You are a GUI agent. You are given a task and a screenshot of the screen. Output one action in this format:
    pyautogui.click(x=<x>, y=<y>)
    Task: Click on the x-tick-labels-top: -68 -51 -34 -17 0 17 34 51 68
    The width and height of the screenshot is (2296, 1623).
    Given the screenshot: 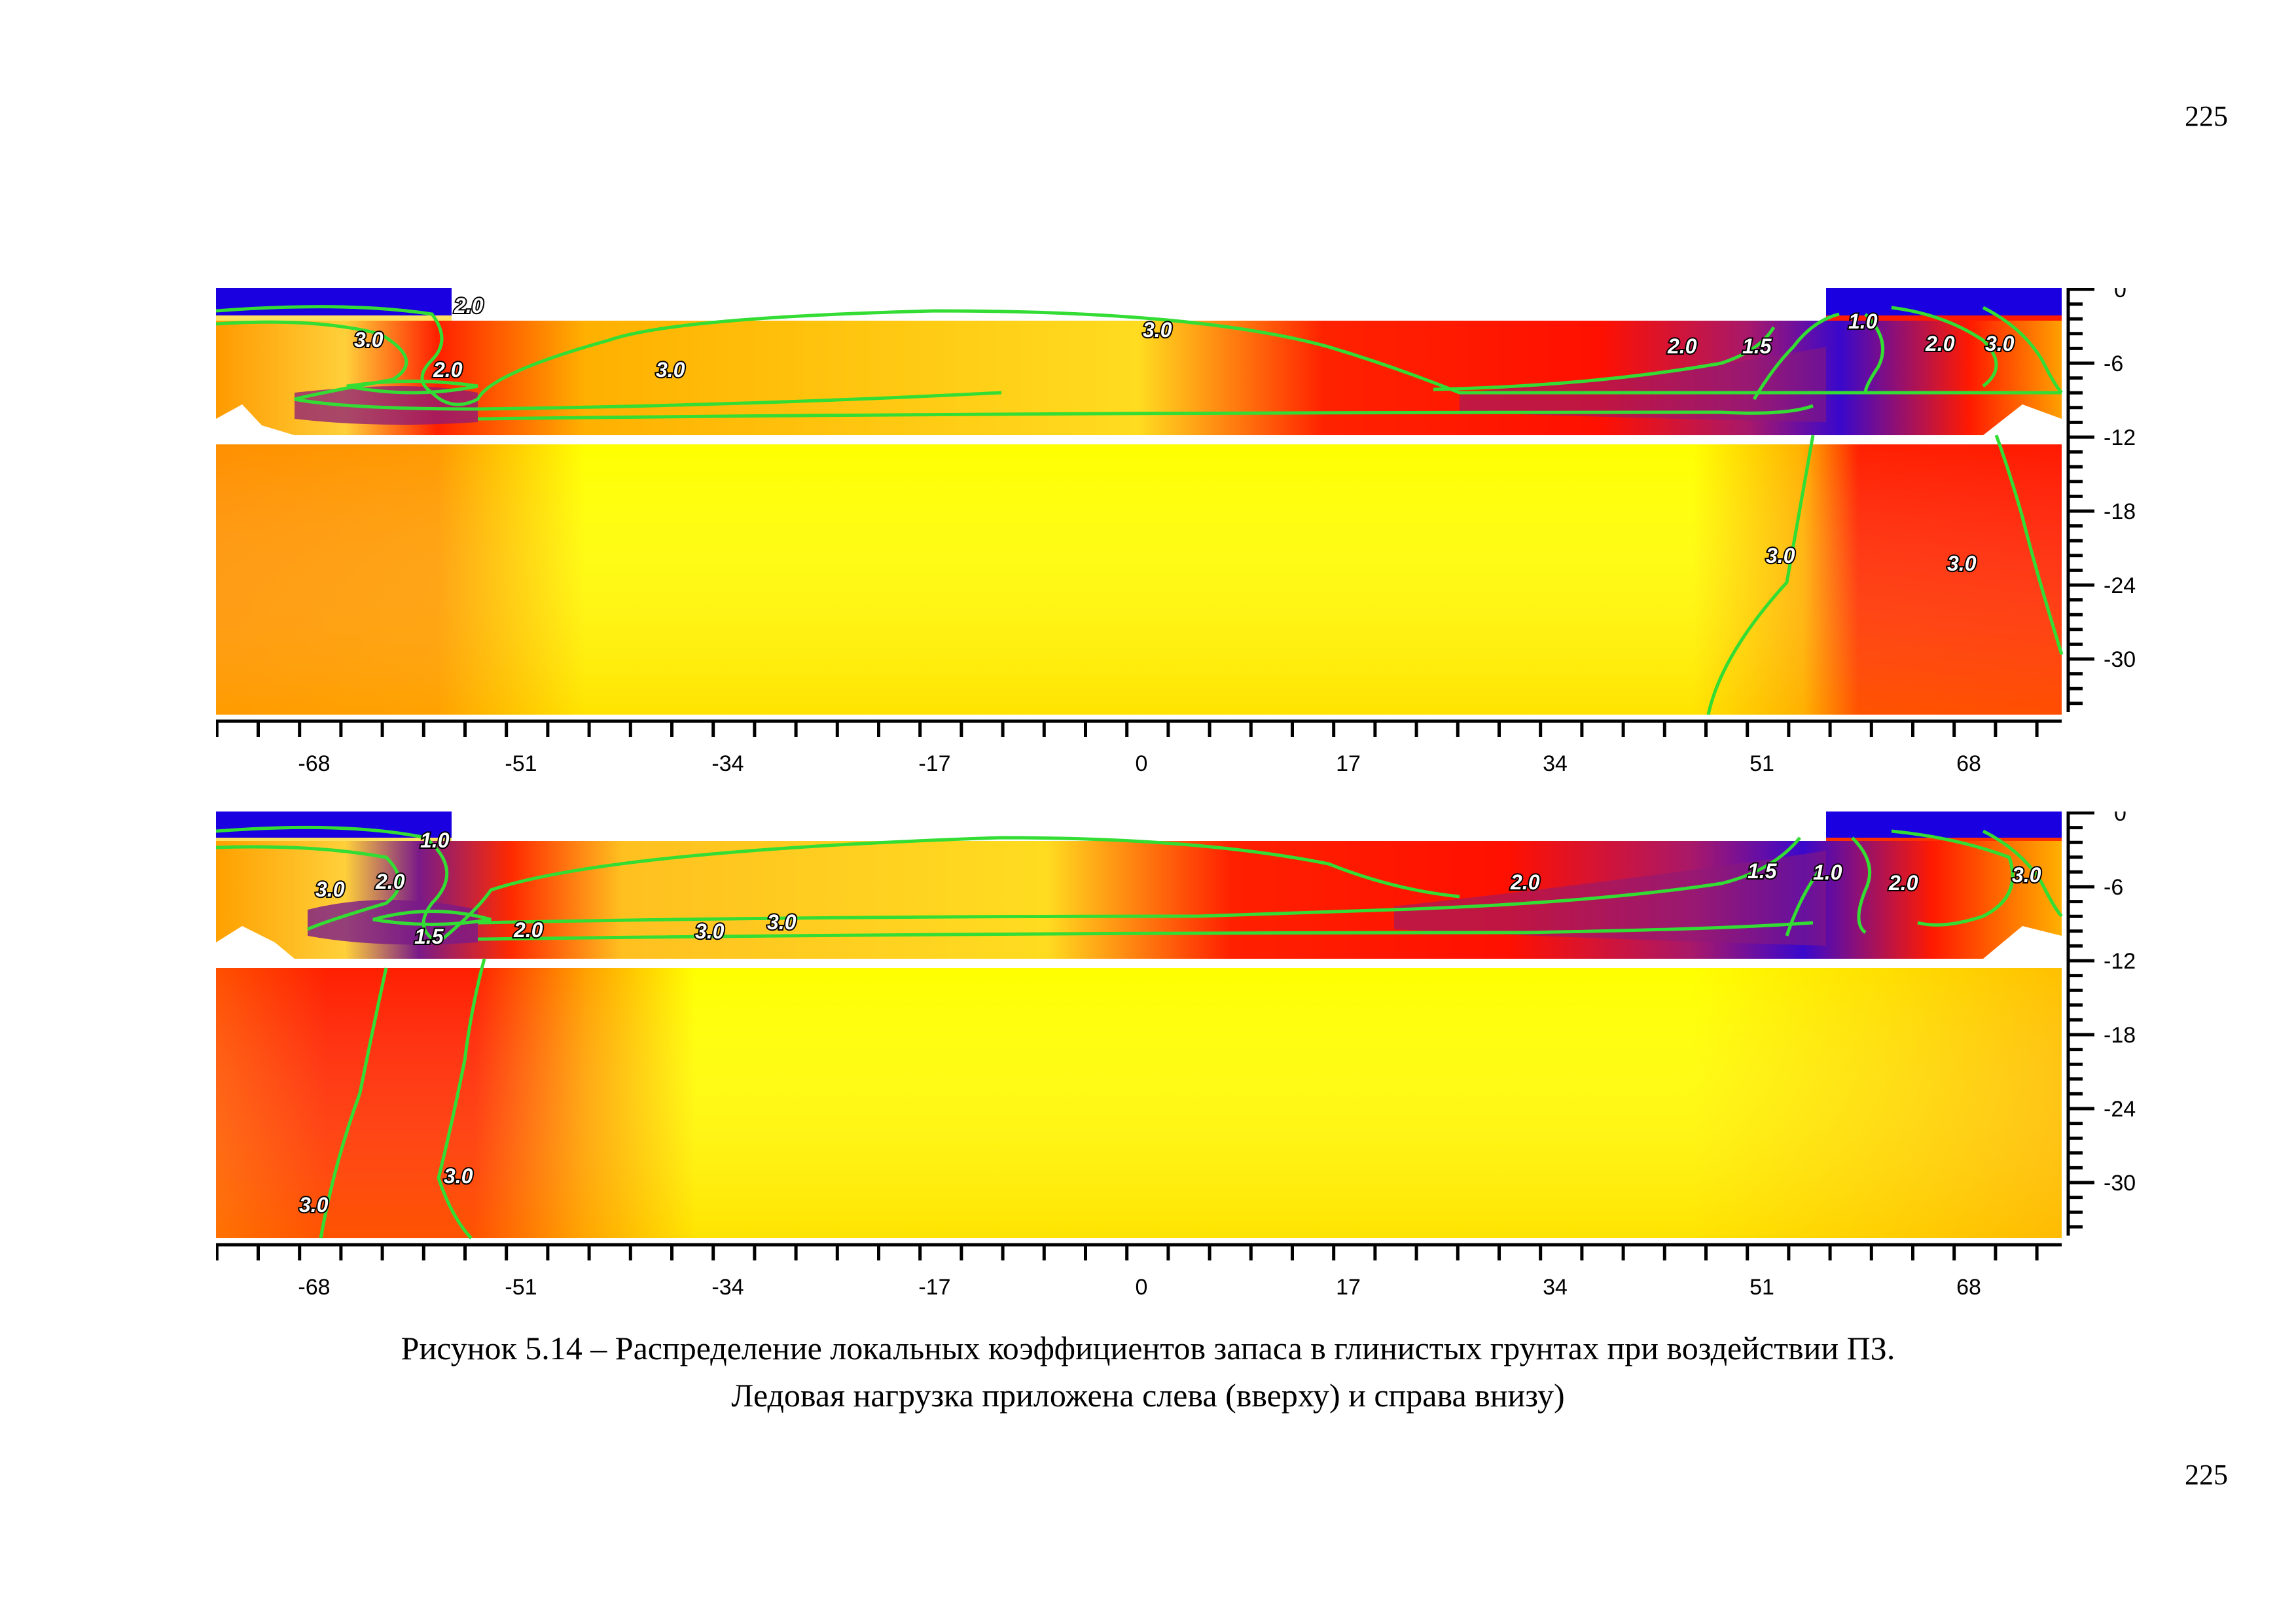 What is the action you would take?
    pyautogui.click(x=1139, y=764)
    